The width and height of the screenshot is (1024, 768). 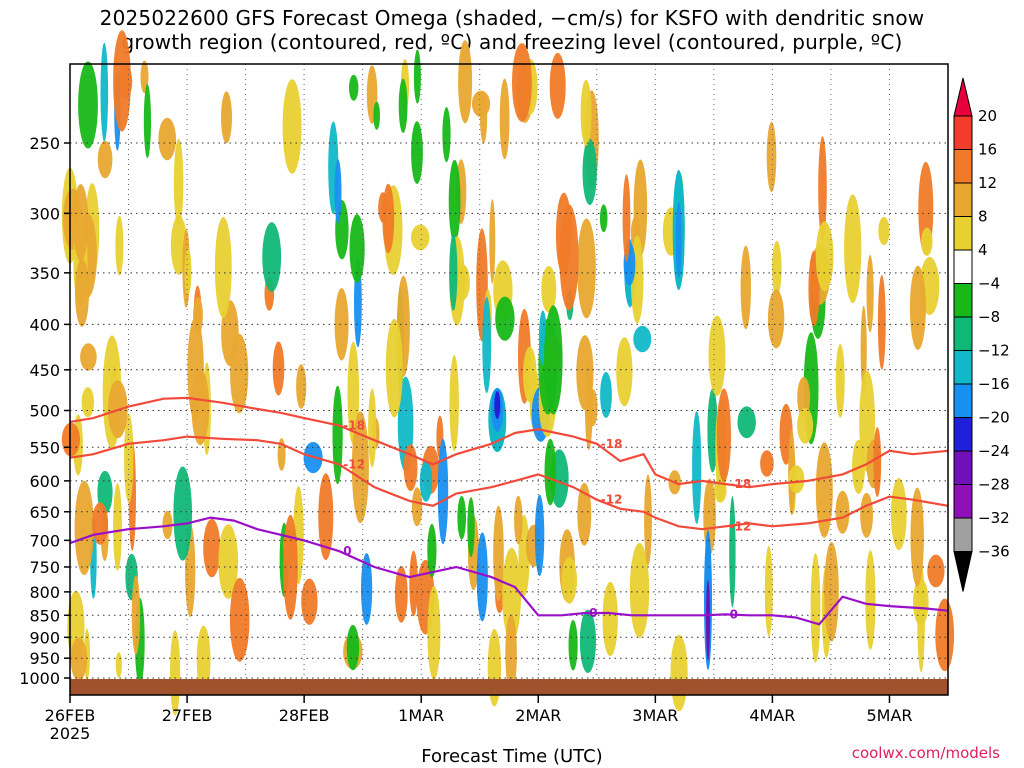 What do you see at coordinates (963, 571) in the screenshot?
I see `colorbar-bottom-arrow` at bounding box center [963, 571].